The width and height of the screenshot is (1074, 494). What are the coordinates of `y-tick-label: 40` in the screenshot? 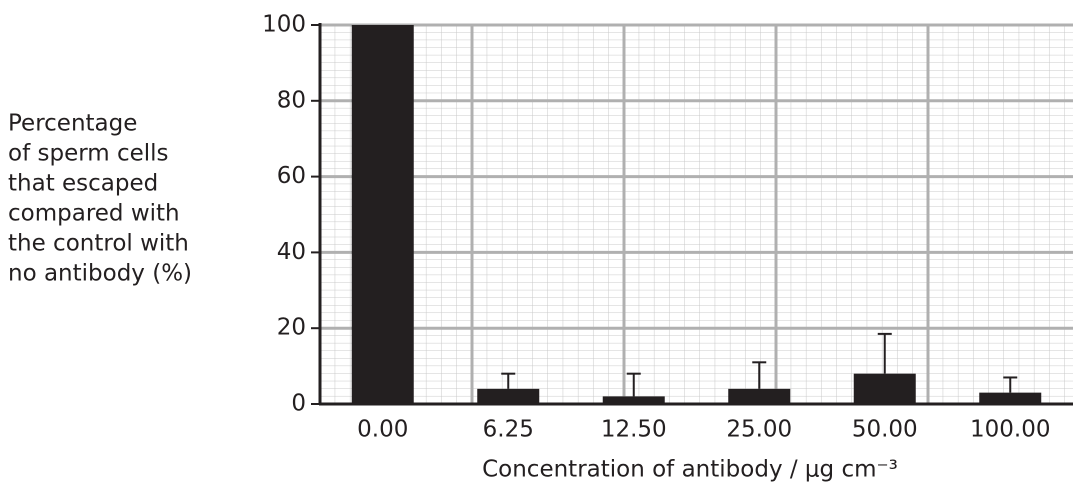 It's located at (291, 252).